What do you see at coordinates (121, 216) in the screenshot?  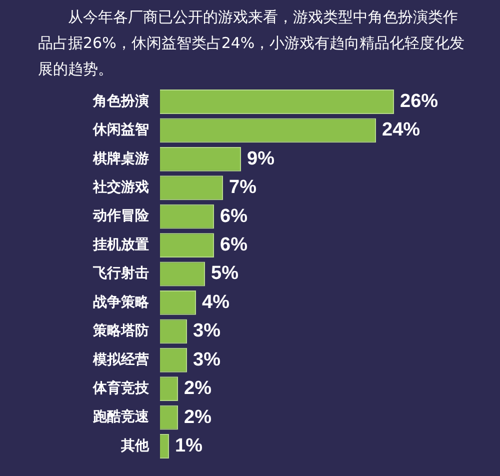 I see `y-tick-label: 动作冒险` at bounding box center [121, 216].